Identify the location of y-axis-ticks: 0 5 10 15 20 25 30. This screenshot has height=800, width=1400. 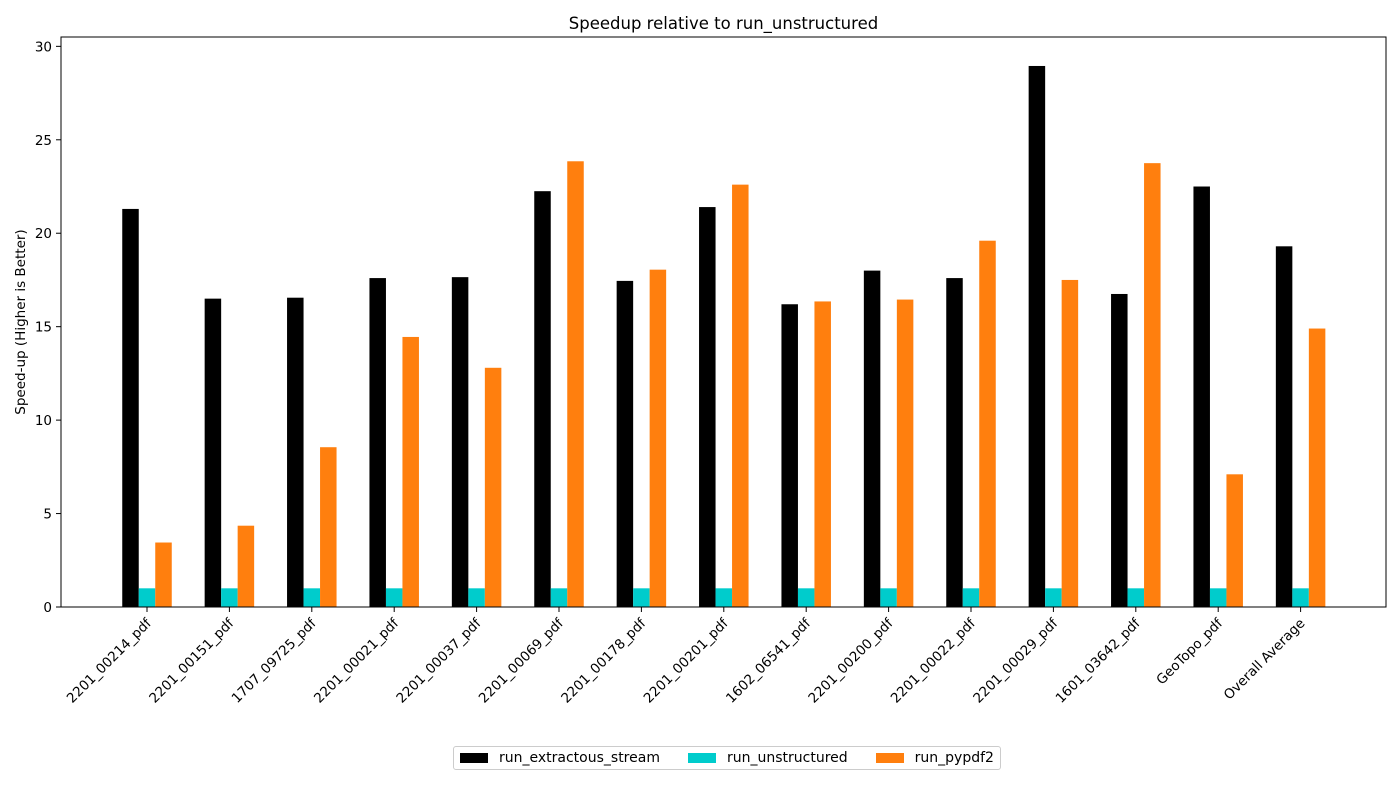
(48, 327).